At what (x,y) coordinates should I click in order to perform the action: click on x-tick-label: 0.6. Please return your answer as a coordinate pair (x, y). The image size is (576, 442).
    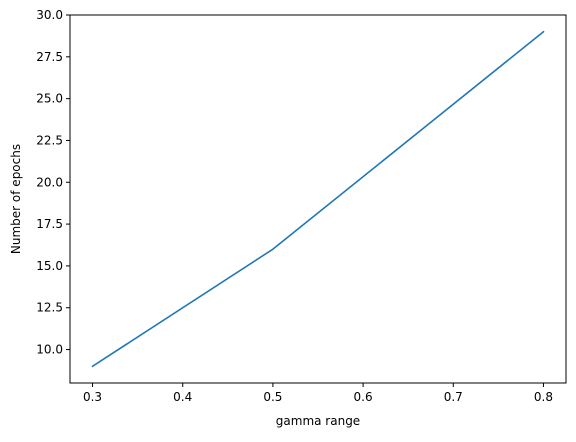
    Looking at the image, I should click on (363, 397).